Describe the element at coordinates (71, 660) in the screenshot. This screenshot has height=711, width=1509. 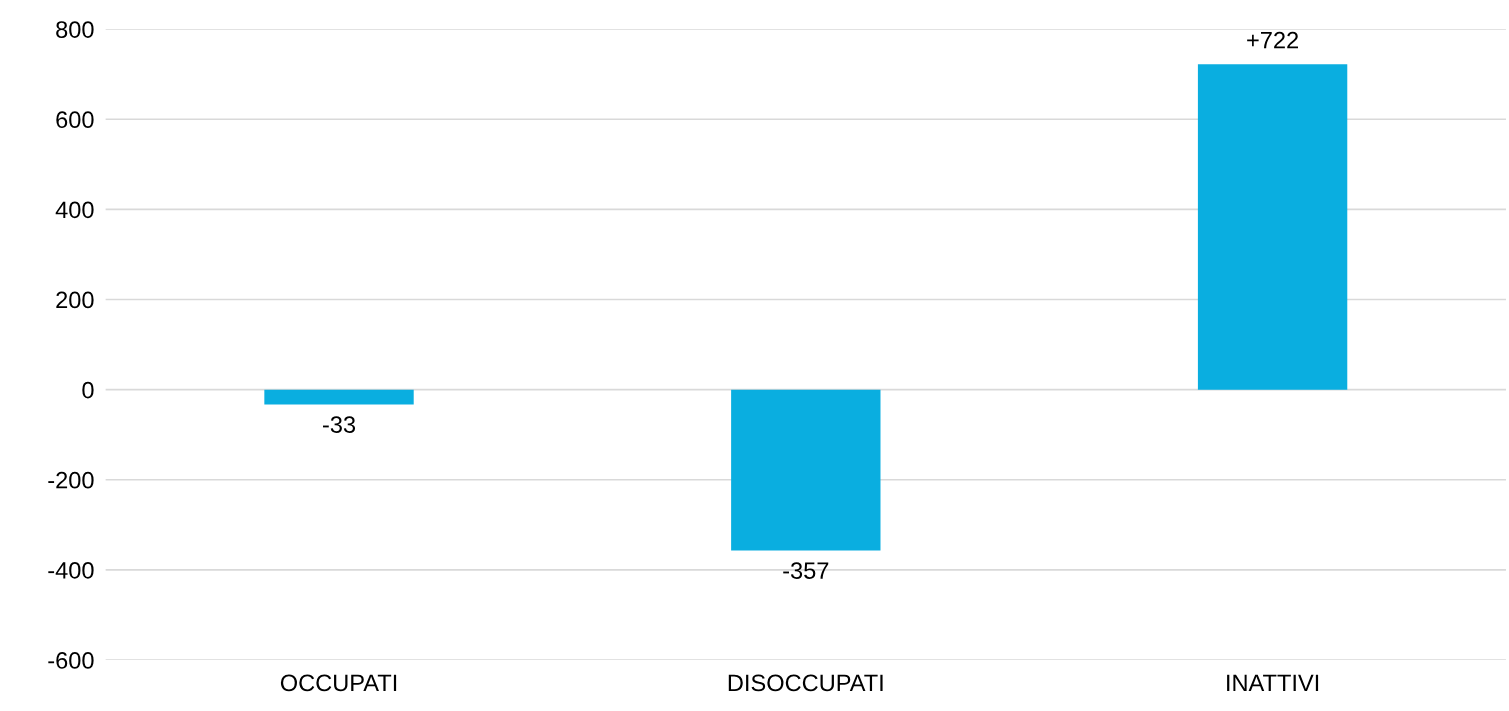
I see `y-tick-label: -600` at that location.